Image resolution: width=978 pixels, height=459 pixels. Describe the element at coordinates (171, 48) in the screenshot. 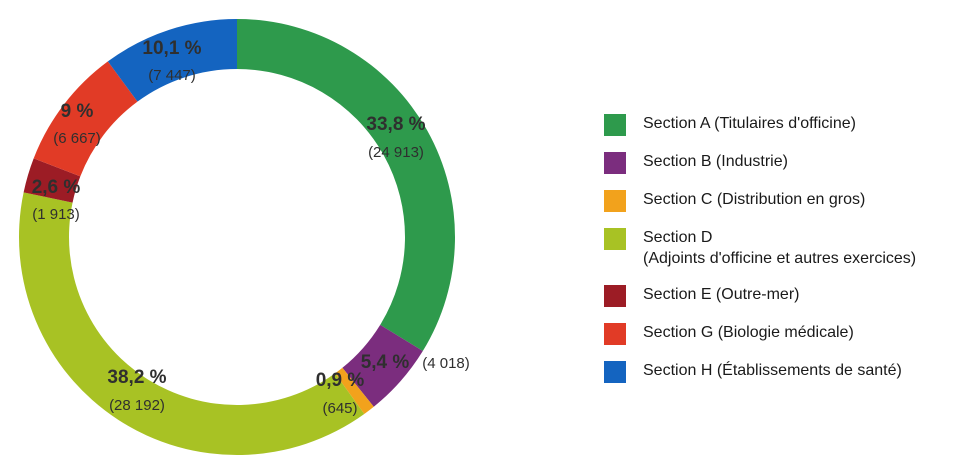

I see `slice-label-percent: 10,1 %` at that location.